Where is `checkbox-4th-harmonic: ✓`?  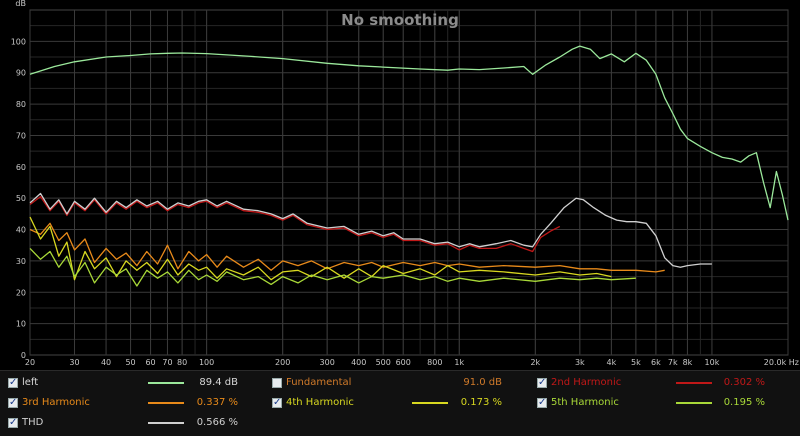
checkbox-4th-harmonic: ✓ is located at coordinates (277, 402).